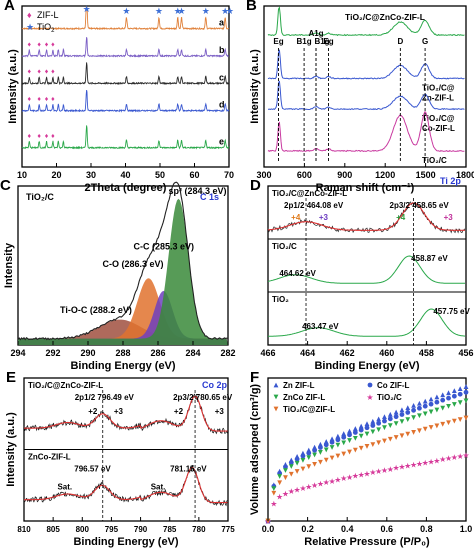  Describe the element at coordinates (159, 11) in the screenshot. I see `tio2-marker: ★` at that location.